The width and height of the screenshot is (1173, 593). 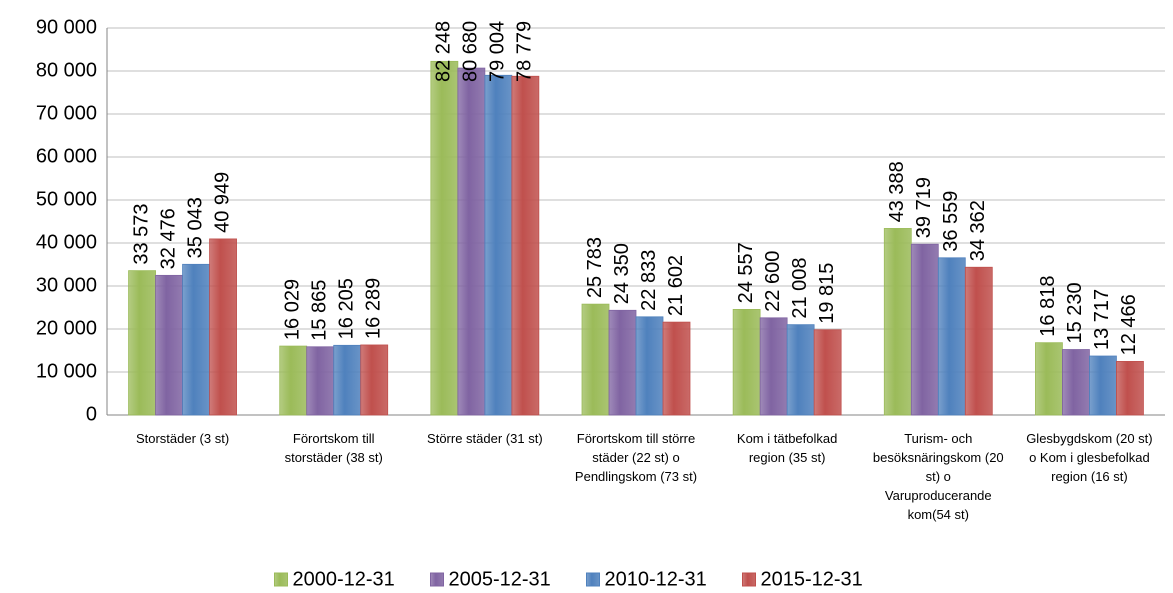 I want to click on data-label: 33 573, so click(x=141, y=233).